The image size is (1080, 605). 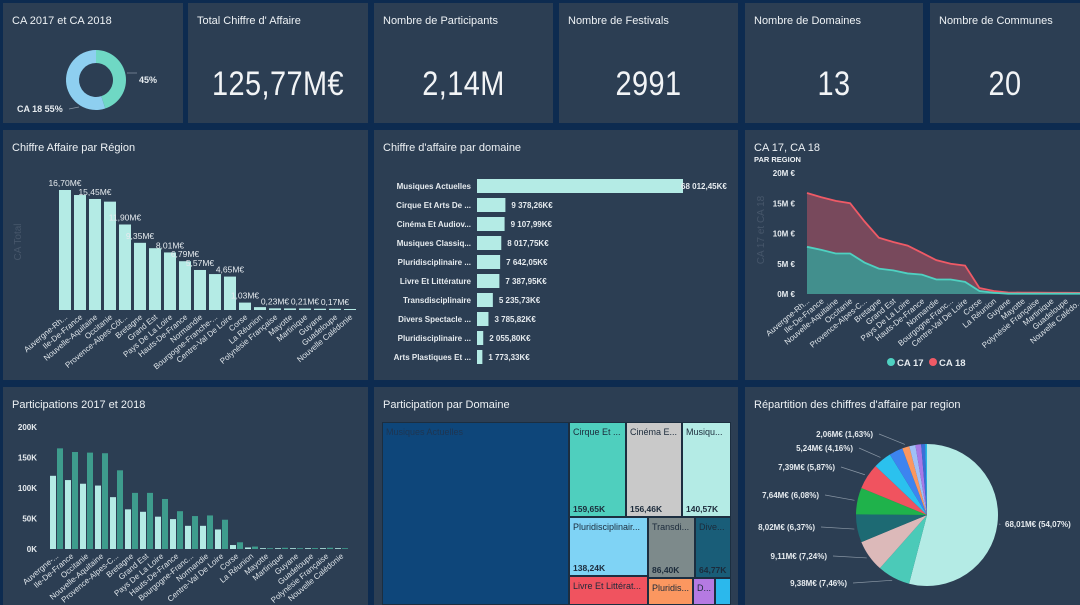 What do you see at coordinates (786, 294) in the screenshot?
I see `y-tick-label: 0M €` at bounding box center [786, 294].